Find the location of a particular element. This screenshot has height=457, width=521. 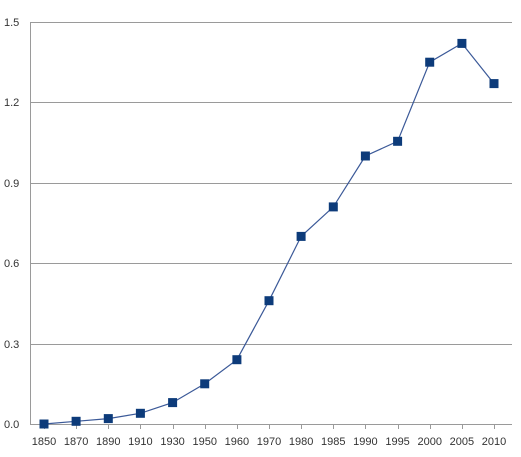

x-tick-label: 1910 is located at coordinates (140, 442).